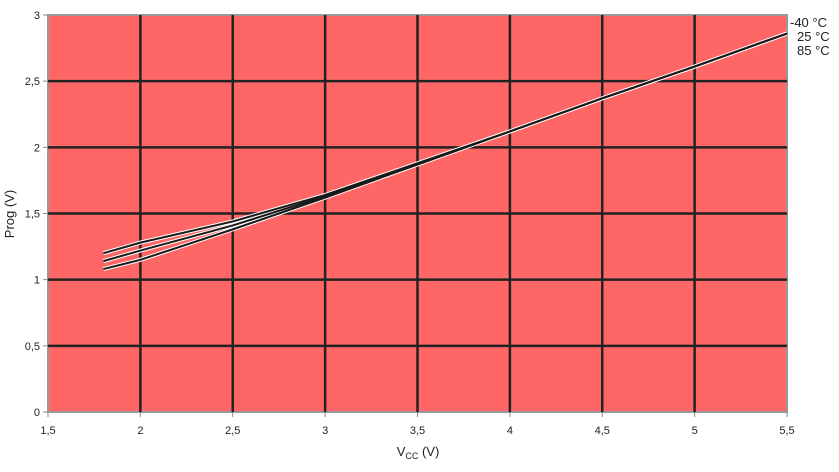 The height and width of the screenshot is (472, 839). What do you see at coordinates (510, 431) in the screenshot?
I see `x-tick-label: 4` at bounding box center [510, 431].